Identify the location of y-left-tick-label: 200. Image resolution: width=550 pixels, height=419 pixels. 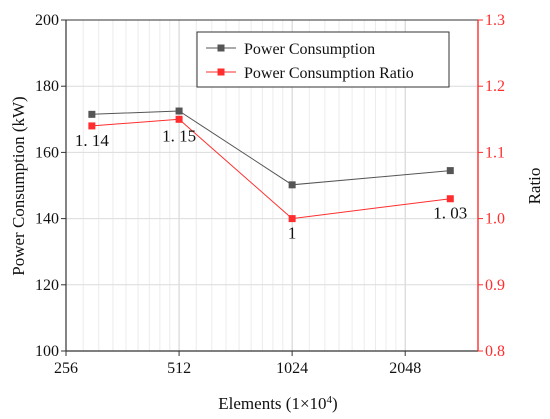
(47, 20).